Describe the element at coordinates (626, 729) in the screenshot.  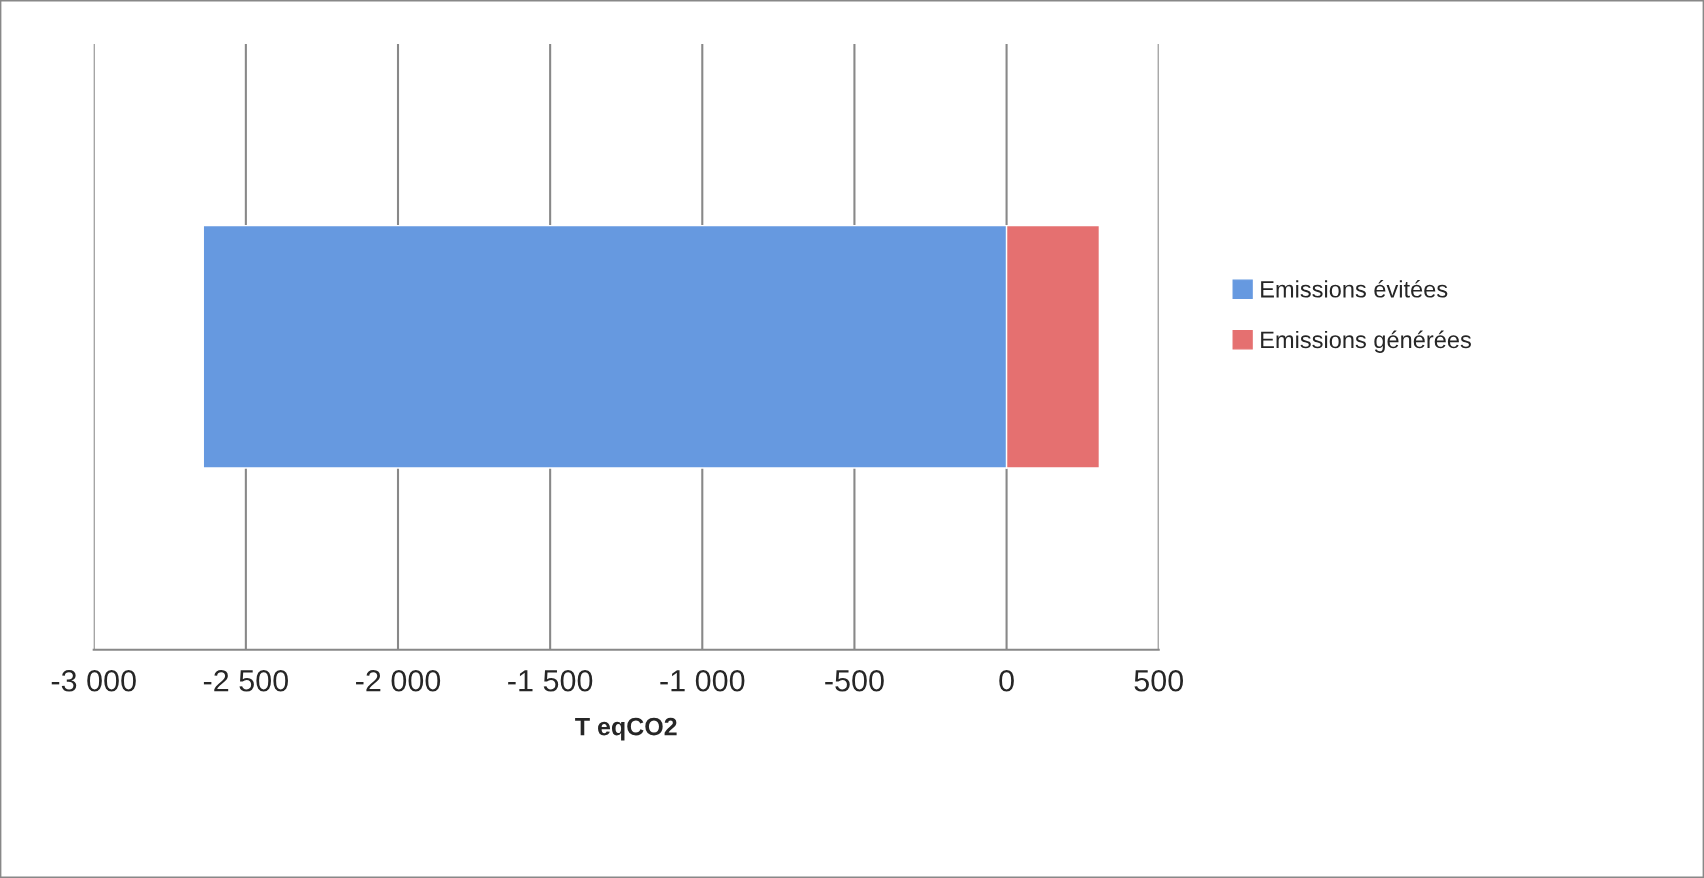
I see `x-axis-title: T eqCO2` at that location.